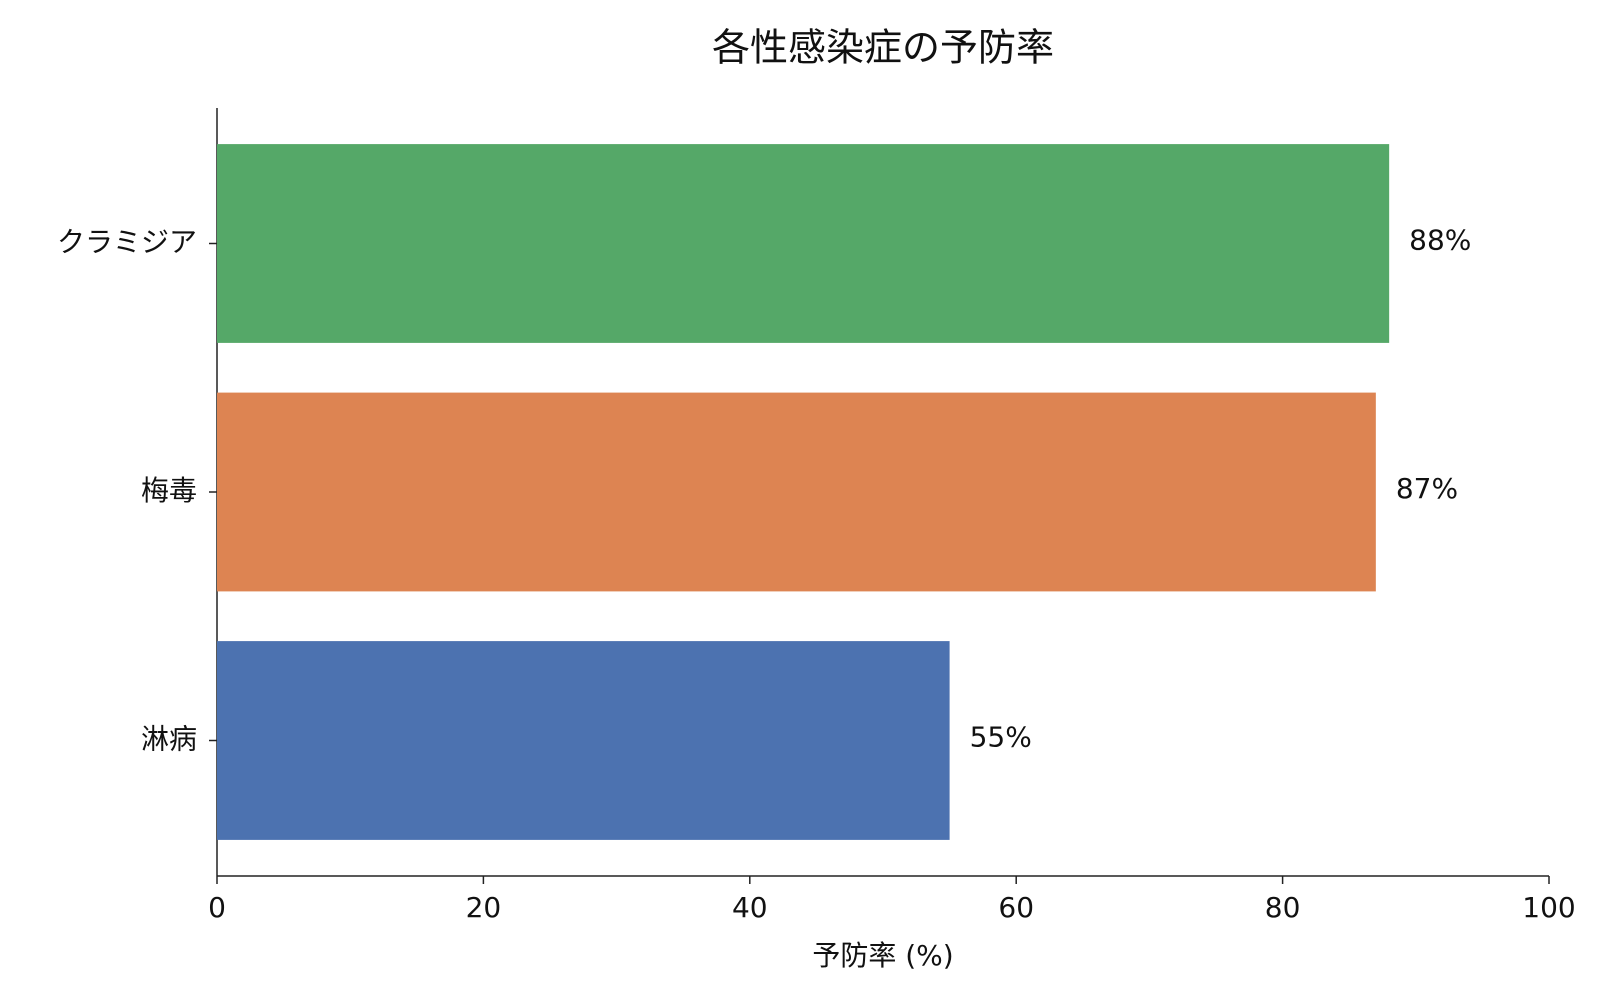  I want to click on x-tick-label: 100, so click(1548, 907).